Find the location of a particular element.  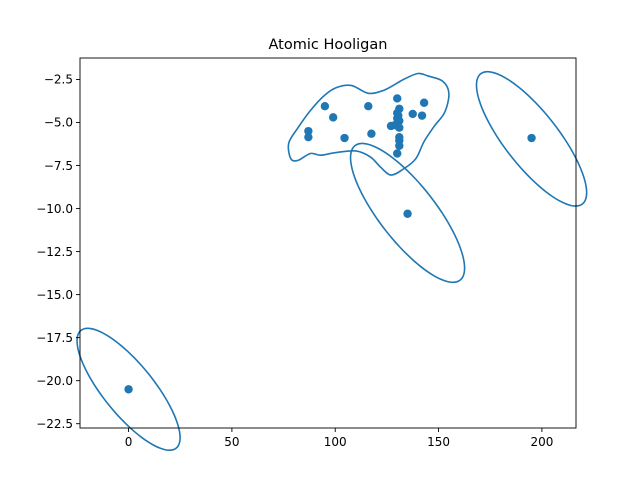

y-tick-label--20: −20.0 is located at coordinates (54, 381).